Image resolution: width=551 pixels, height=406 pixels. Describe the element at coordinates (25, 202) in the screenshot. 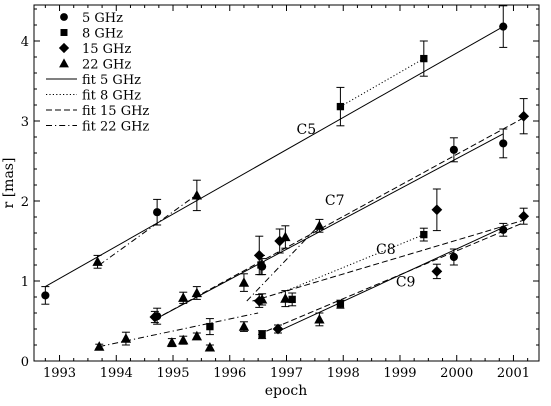

I see `y-tick-label: 2` at that location.